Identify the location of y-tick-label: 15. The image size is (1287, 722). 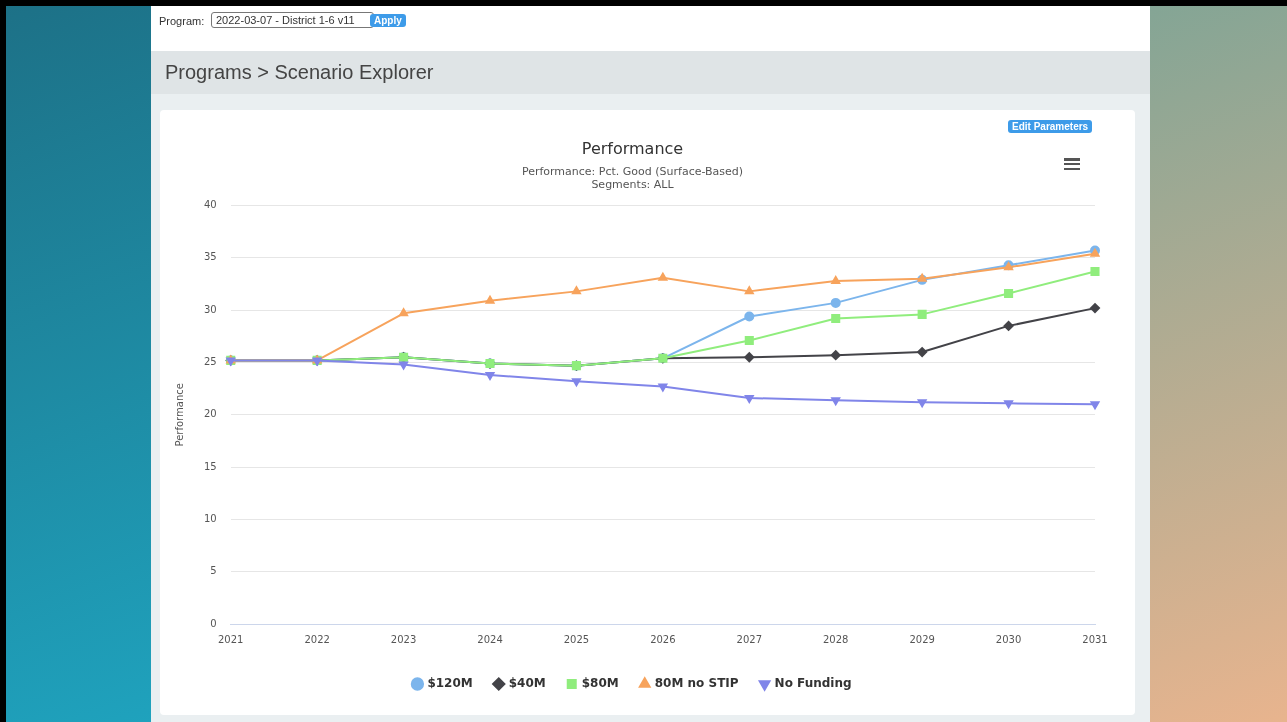
(210, 466).